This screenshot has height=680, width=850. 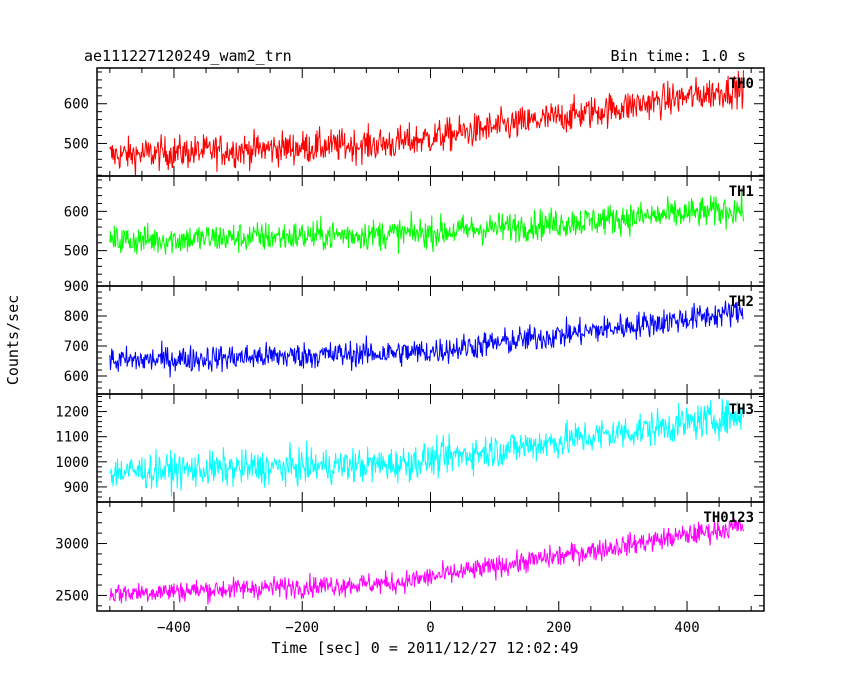 What do you see at coordinates (72, 413) in the screenshot?
I see `y-tick-label: 1200` at bounding box center [72, 413].